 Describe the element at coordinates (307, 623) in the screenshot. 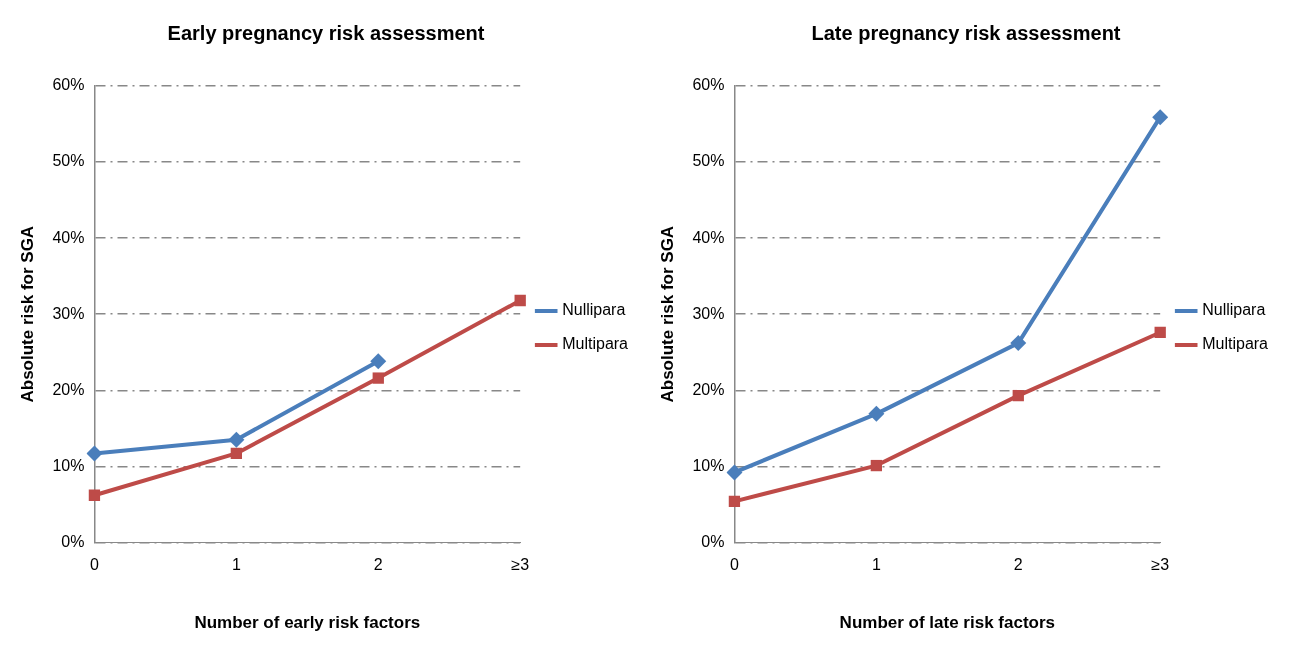

I see `x-axis-title: Number of early risk factors` at that location.